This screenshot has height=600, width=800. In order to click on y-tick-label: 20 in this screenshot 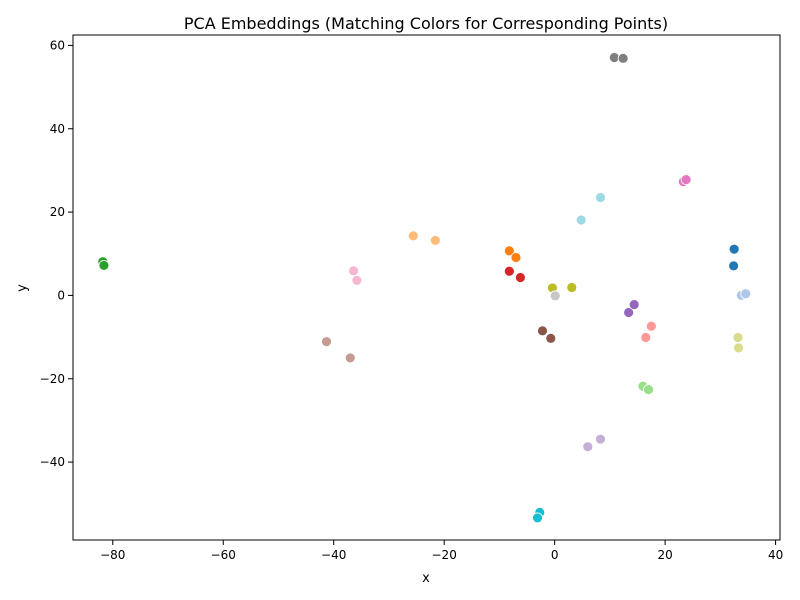, I will do `click(57, 212)`.